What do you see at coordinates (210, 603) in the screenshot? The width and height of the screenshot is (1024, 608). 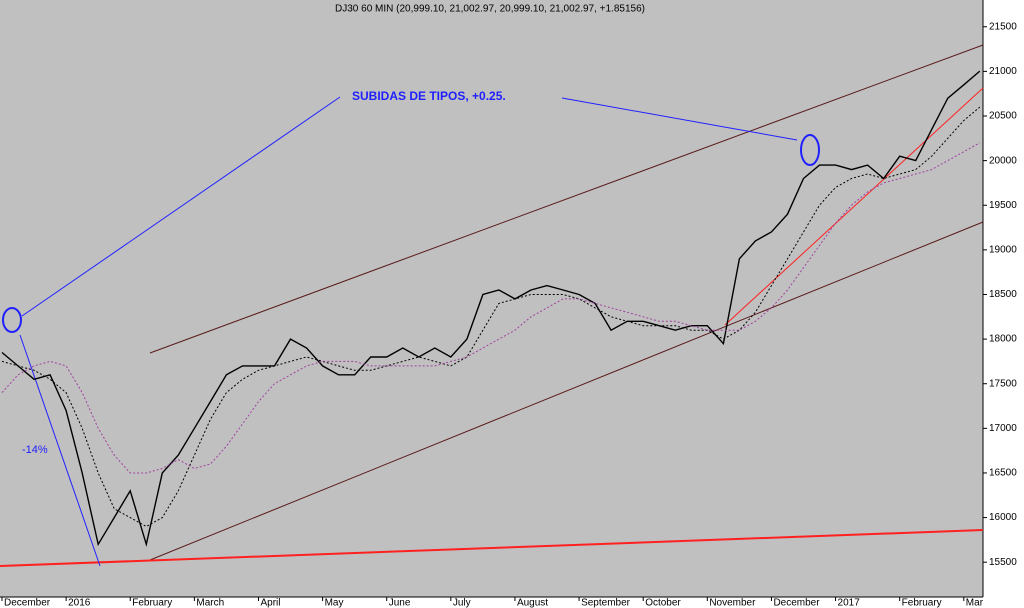 I see `x-tick-label: March` at bounding box center [210, 603].